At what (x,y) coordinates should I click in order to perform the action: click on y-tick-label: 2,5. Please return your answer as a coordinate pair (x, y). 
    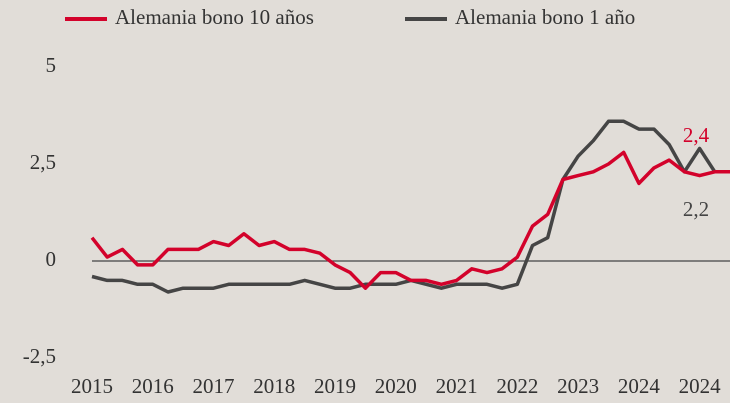
    Looking at the image, I should click on (43, 162).